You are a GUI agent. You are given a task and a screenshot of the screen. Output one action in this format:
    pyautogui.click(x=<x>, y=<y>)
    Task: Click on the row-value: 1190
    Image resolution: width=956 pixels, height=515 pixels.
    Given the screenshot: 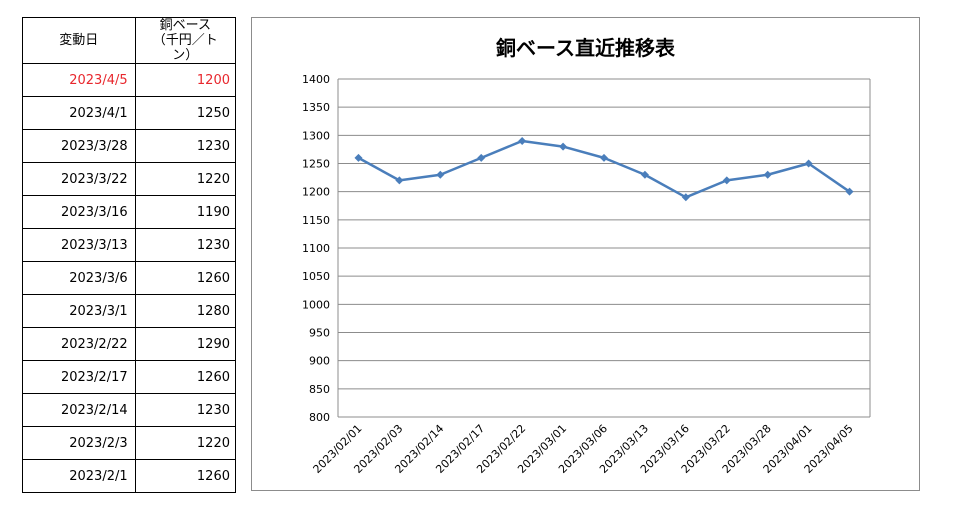 What is the action you would take?
    pyautogui.click(x=185, y=212)
    